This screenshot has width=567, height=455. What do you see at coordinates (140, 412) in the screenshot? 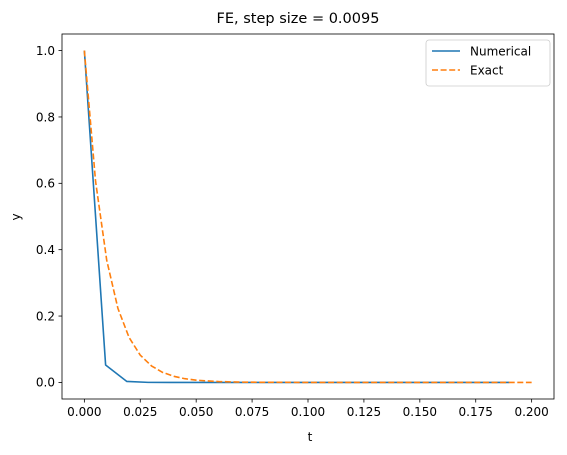
I see `x-tick-label: 0.025` at bounding box center [140, 412].